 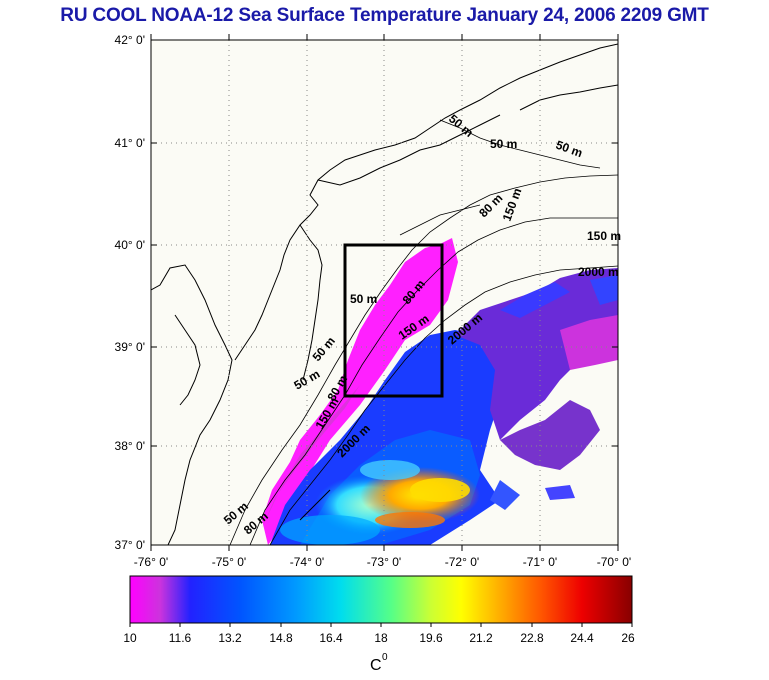 I want to click on colorbar-tick: 26, so click(x=628, y=638).